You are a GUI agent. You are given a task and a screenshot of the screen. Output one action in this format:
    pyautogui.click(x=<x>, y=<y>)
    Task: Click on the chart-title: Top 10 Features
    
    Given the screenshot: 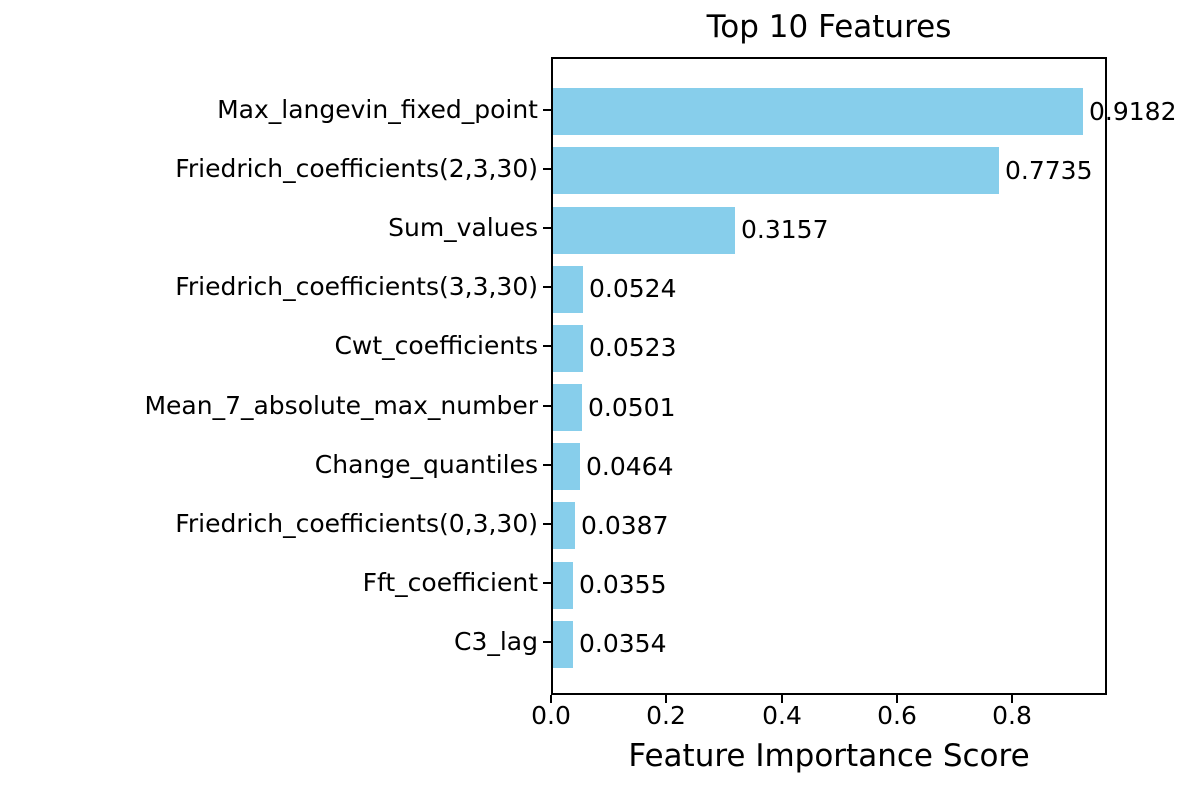 What is the action you would take?
    pyautogui.click(x=829, y=27)
    